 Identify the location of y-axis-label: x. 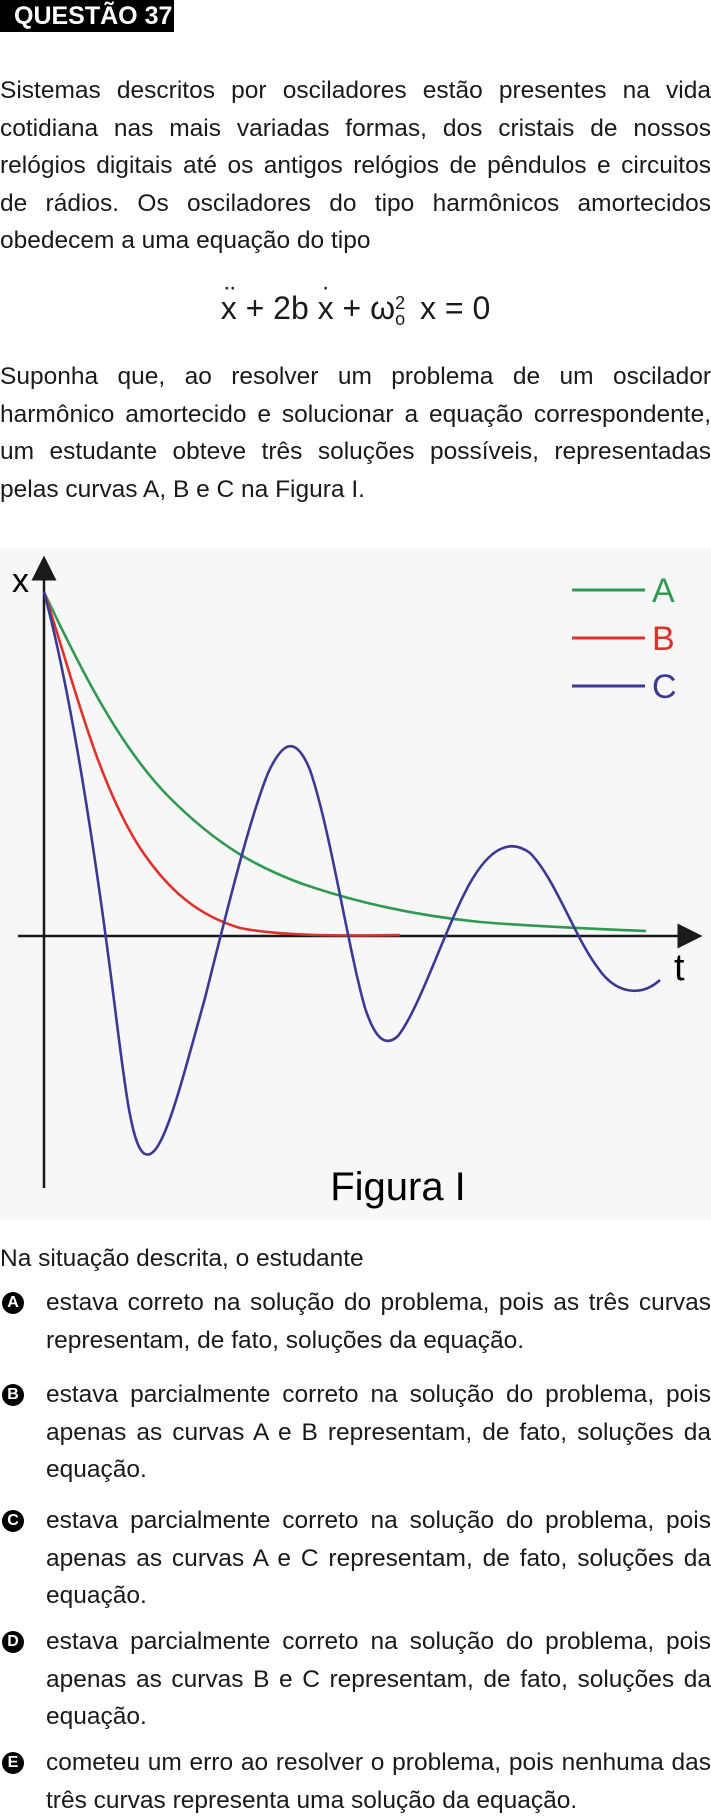
(20, 581).